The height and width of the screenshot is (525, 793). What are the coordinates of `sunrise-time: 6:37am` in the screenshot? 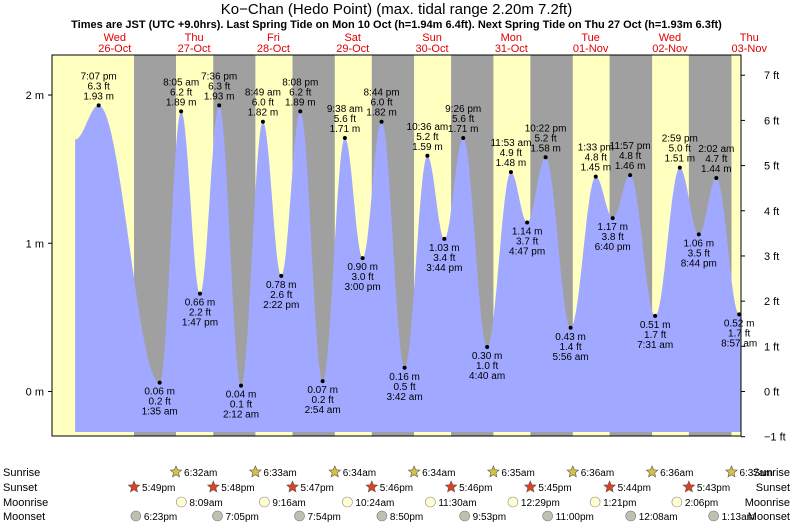 It's located at (755, 473).